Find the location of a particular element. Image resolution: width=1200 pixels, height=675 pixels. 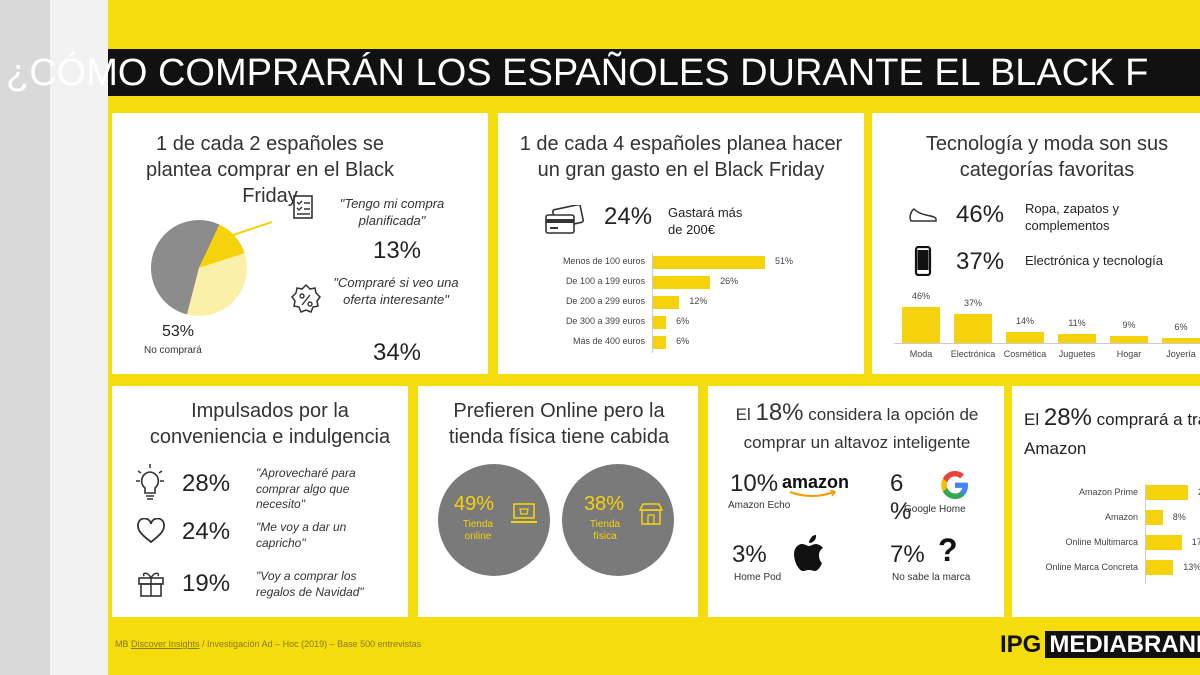

lightbulb-icon is located at coordinates (150, 482).